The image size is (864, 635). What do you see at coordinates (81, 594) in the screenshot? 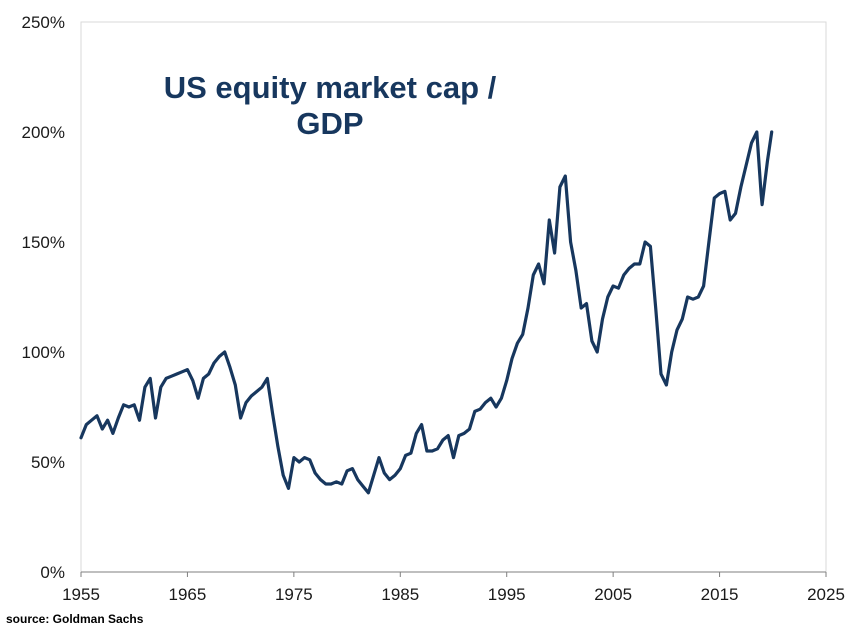
I see `x-tick-label: 1955` at bounding box center [81, 594].